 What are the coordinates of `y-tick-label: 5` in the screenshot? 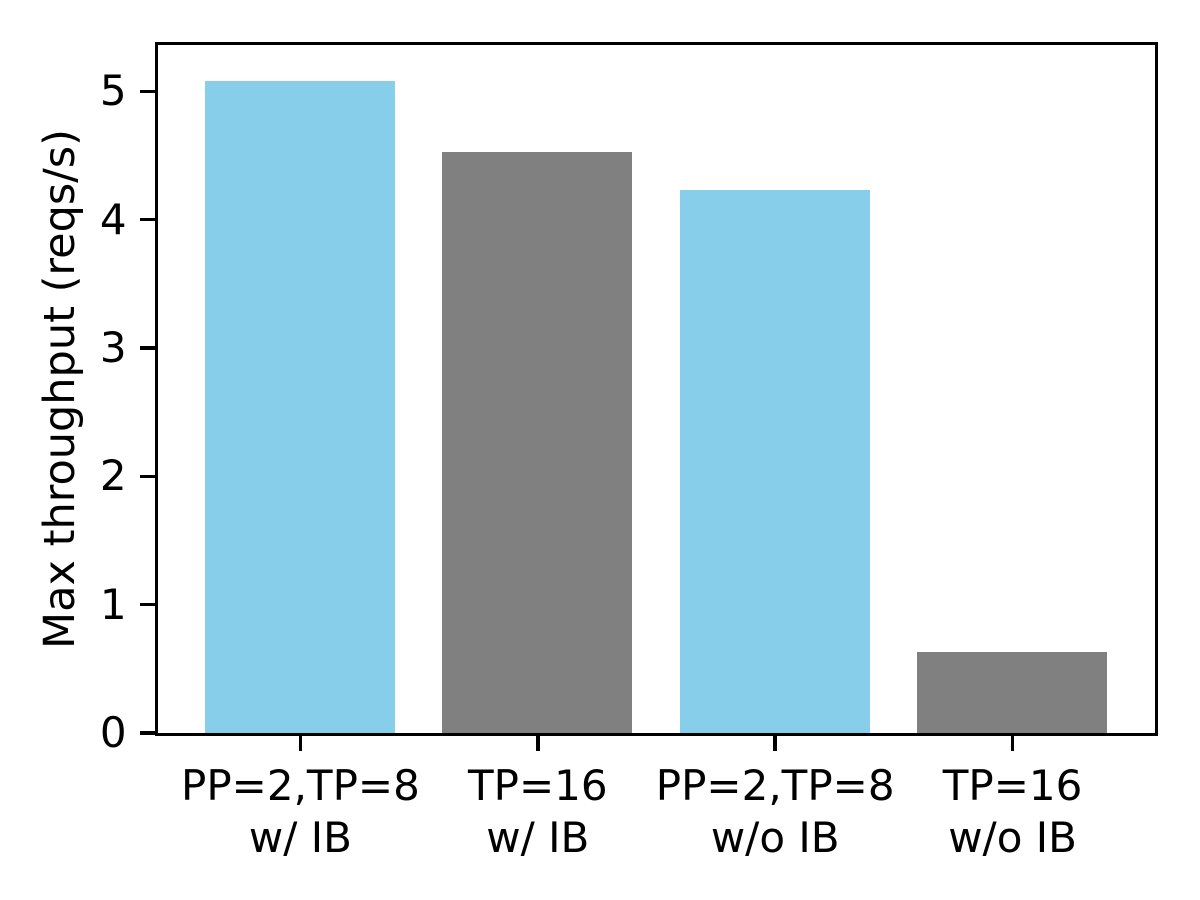 It's located at (113, 91).